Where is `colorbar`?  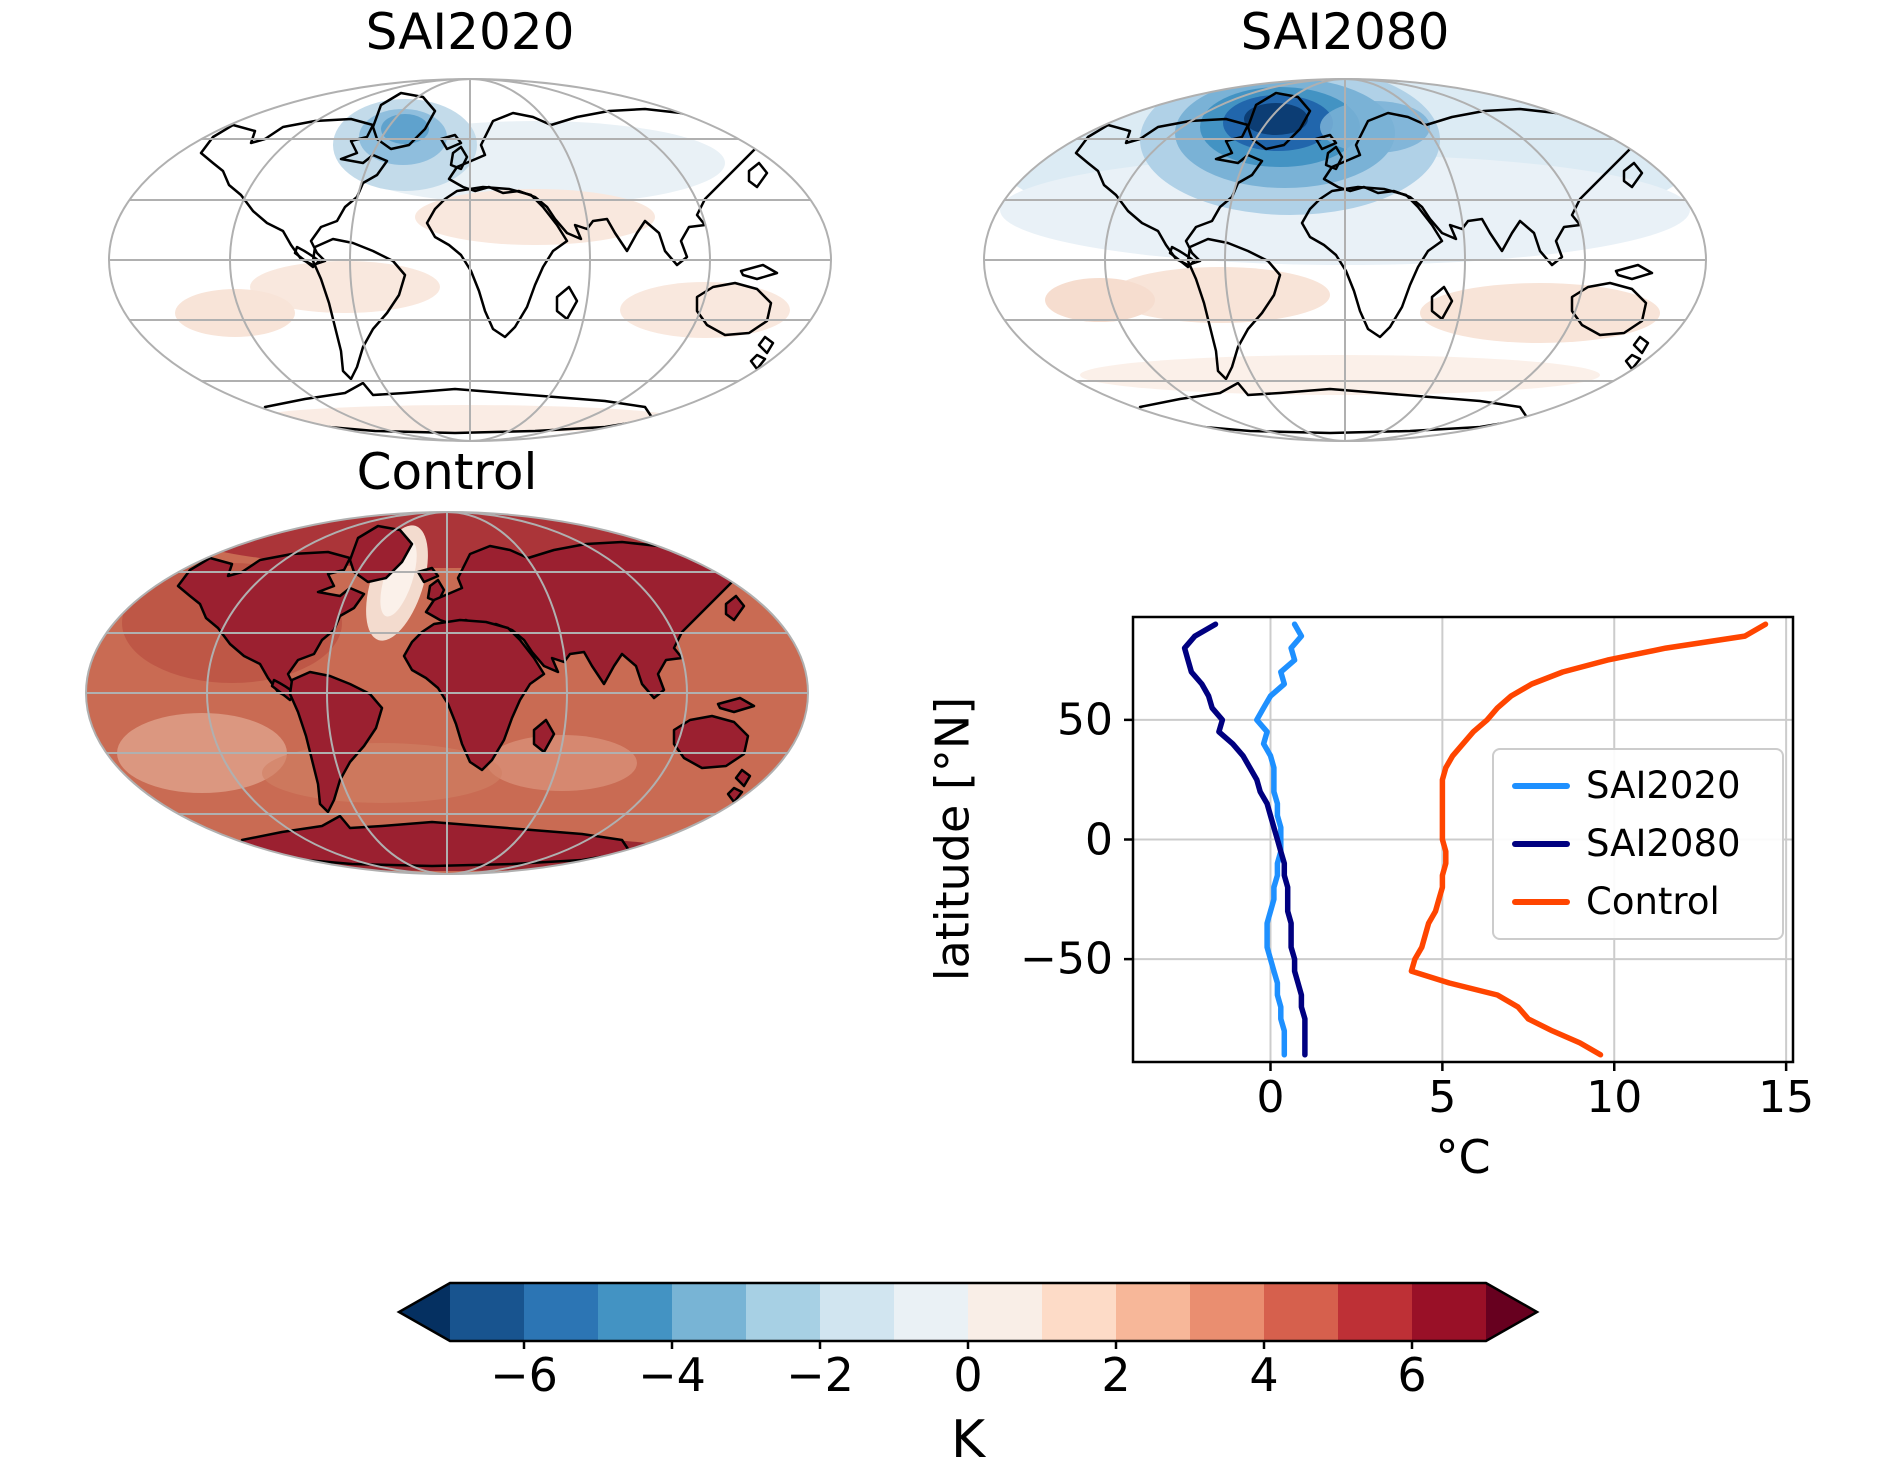
colorbar is located at coordinates (968, 1315).